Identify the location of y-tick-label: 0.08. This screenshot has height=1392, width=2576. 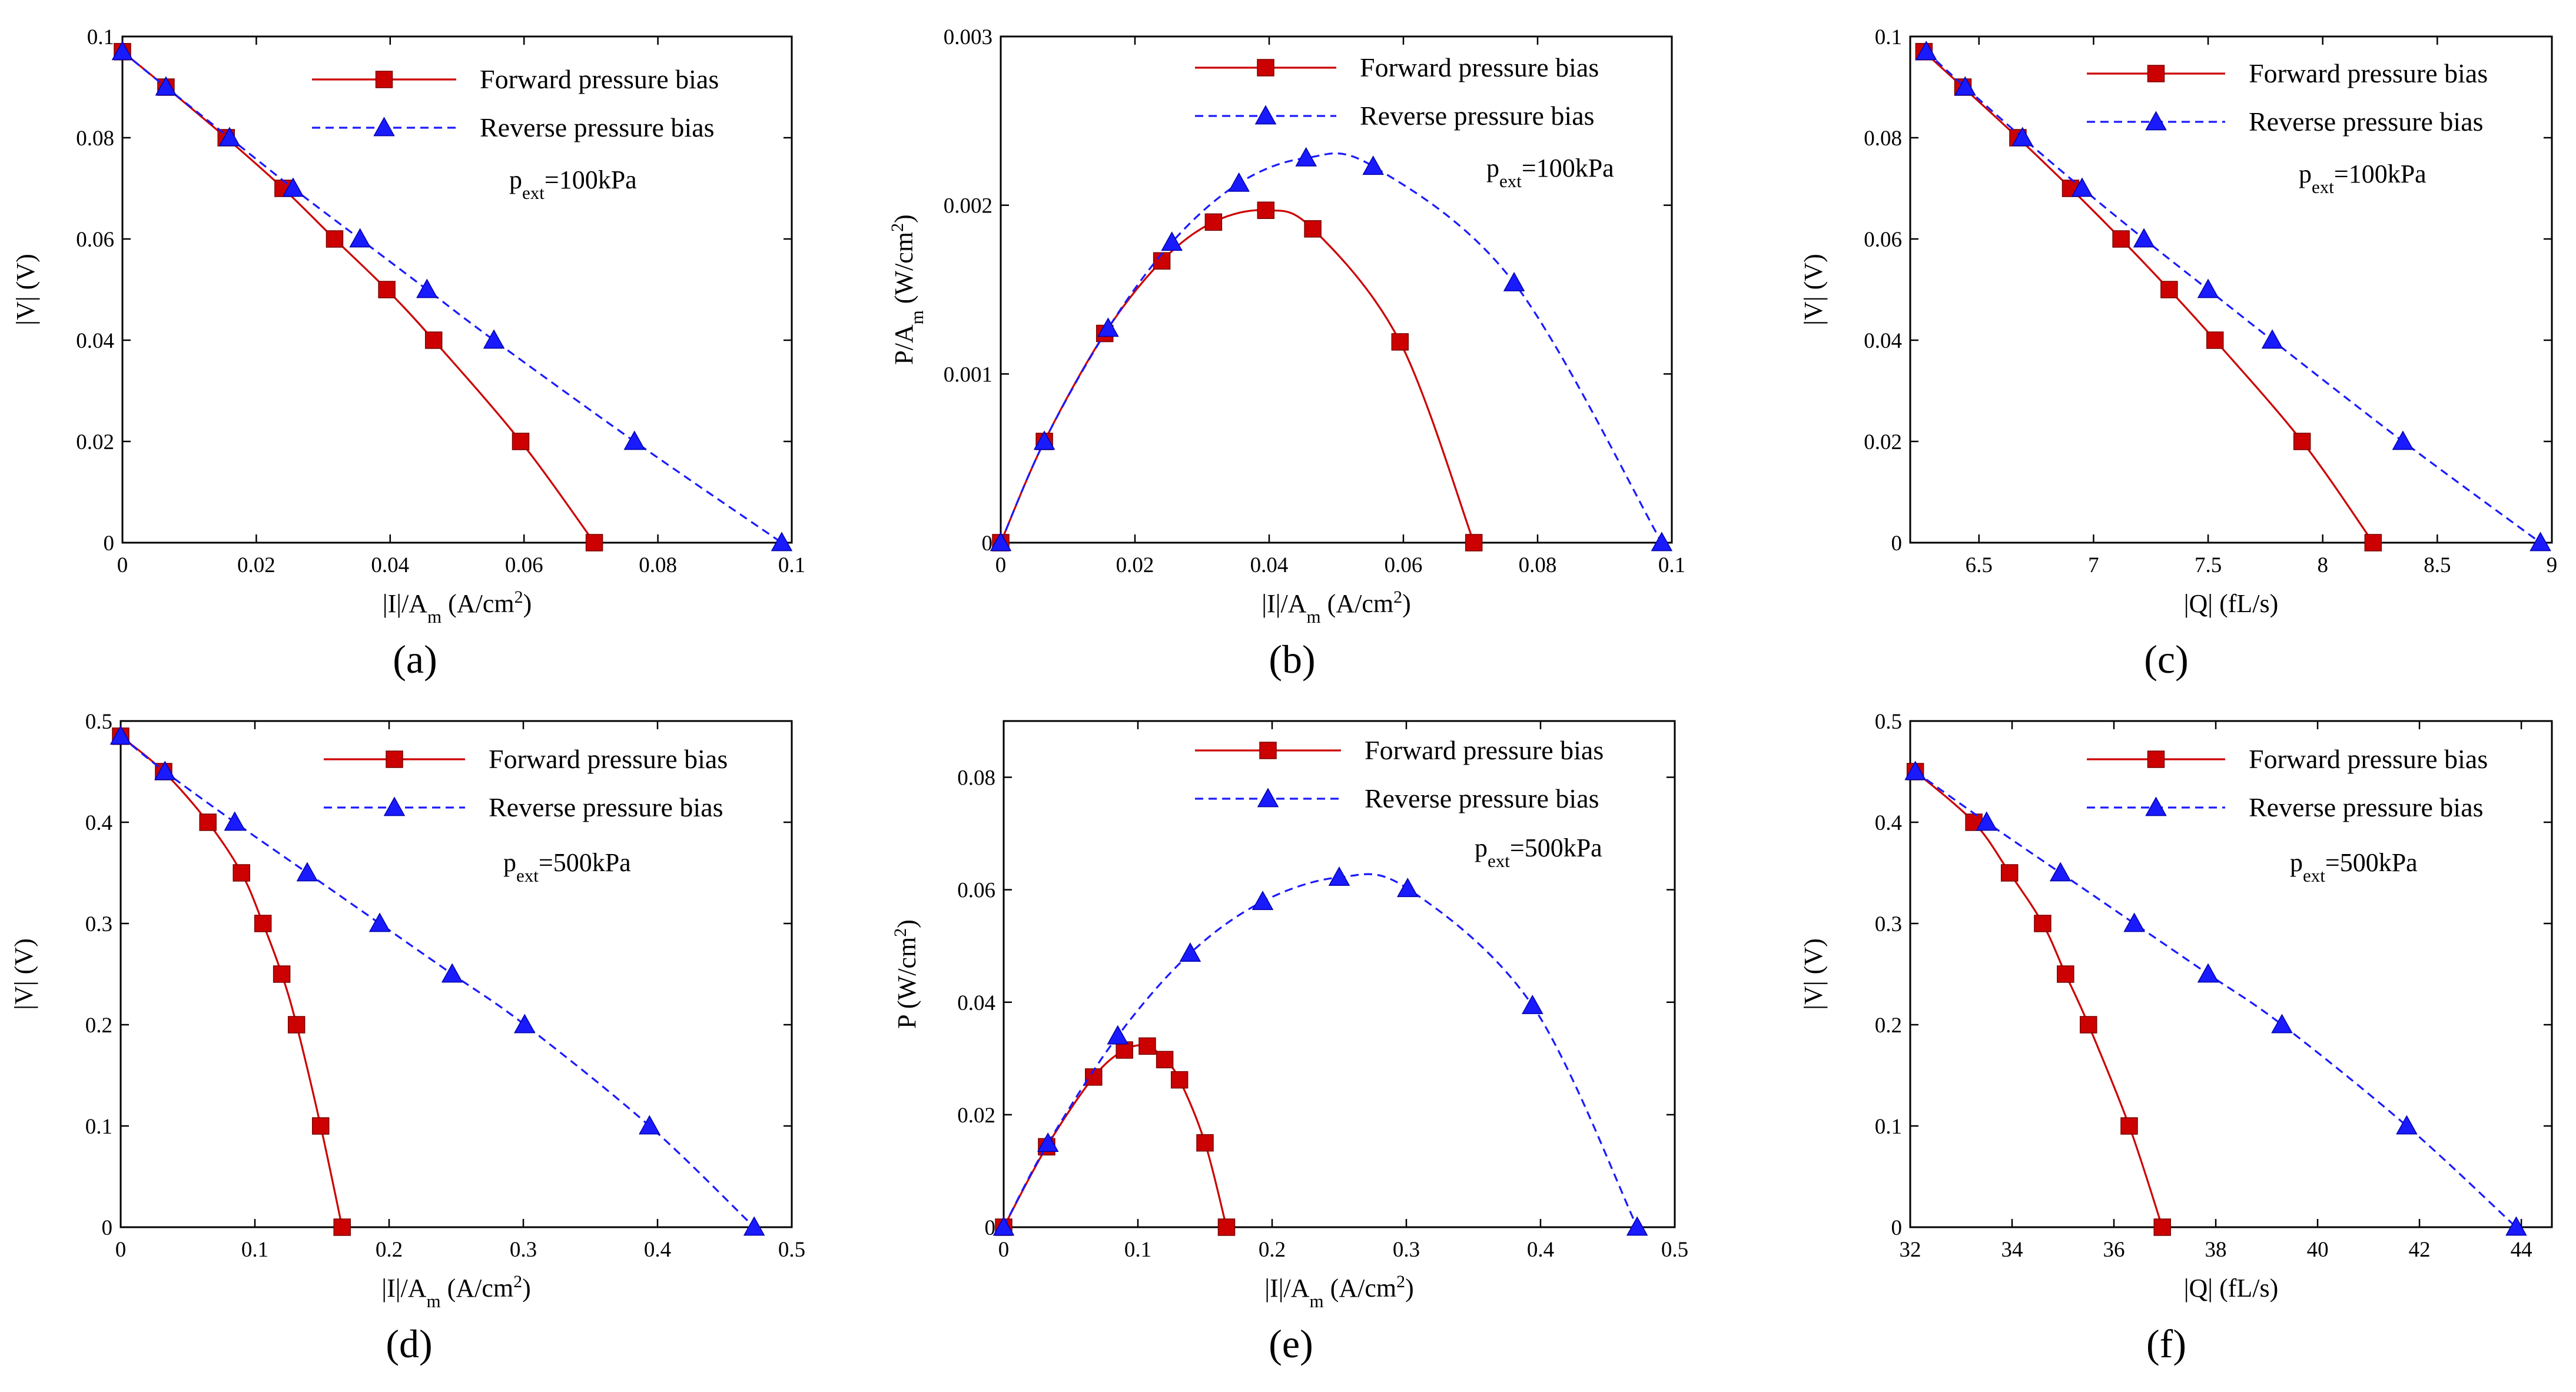
(1883, 139).